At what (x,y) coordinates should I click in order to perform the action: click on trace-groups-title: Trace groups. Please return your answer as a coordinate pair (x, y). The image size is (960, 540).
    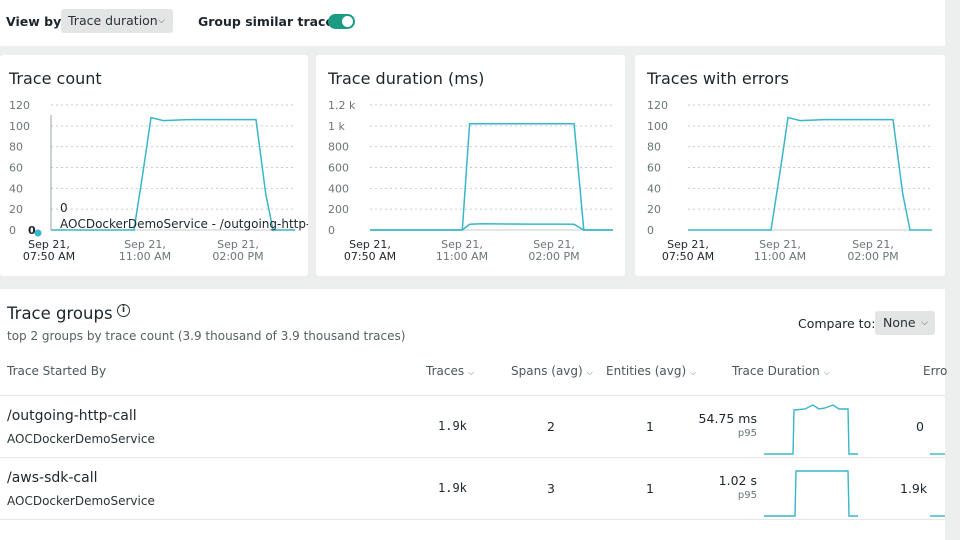
    Looking at the image, I should click on (60, 313).